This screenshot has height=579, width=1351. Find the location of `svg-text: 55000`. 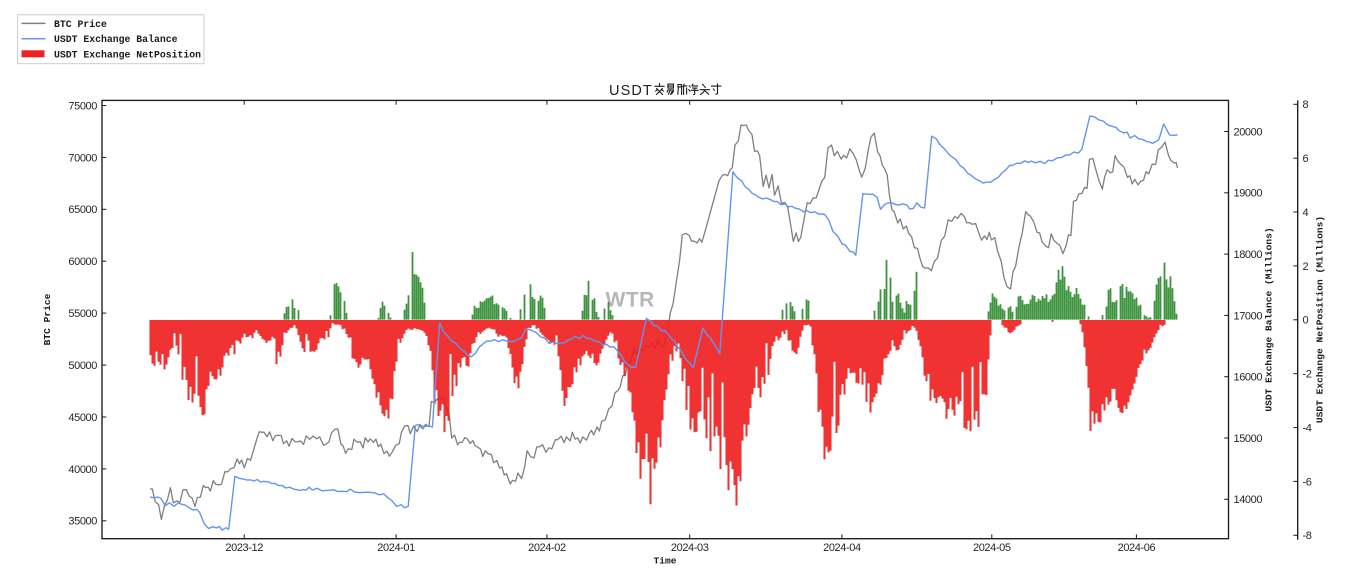

svg-text: 55000 is located at coordinates (82, 314).